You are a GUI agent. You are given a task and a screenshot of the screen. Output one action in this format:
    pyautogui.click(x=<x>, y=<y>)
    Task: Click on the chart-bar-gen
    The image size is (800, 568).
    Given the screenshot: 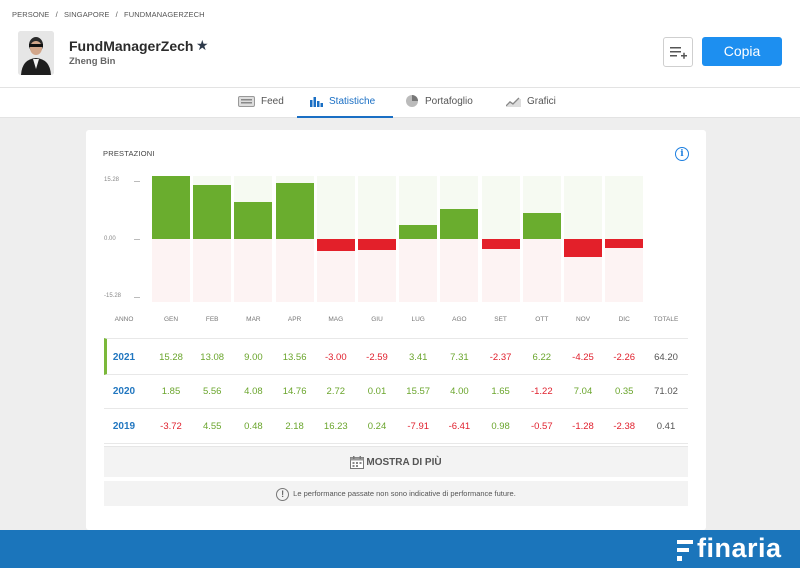 What is the action you would take?
    pyautogui.click(x=171, y=207)
    